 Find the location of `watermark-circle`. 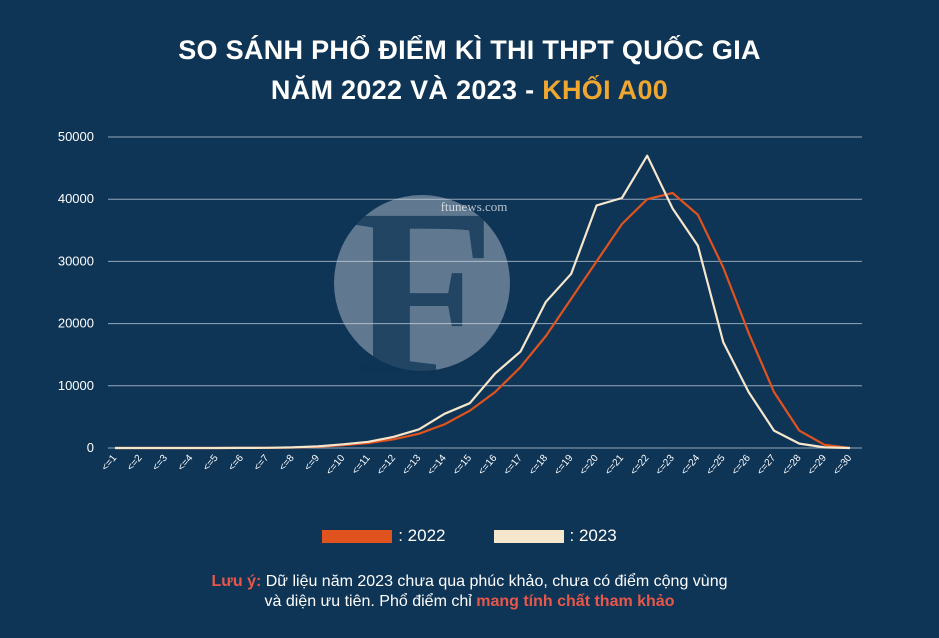

watermark-circle is located at coordinates (422, 283).